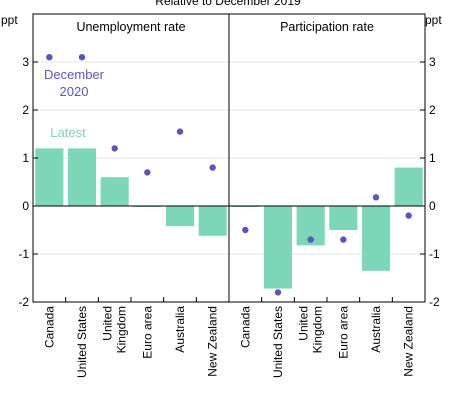 The image size is (452, 394). I want to click on y-tick-label-right: -1, so click(434, 254).